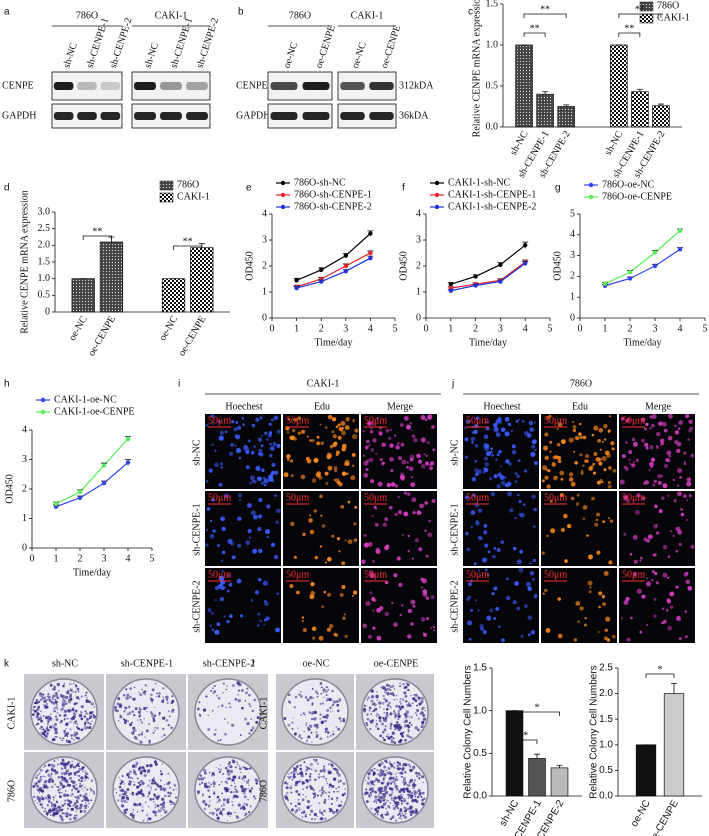 The image size is (709, 836). I want to click on panel-label: h, so click(7, 384).